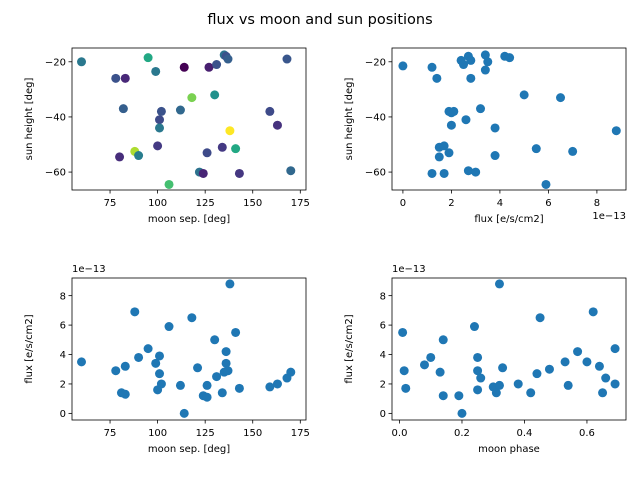 This screenshot has width=640, height=480. What do you see at coordinates (63, 385) in the screenshot?
I see `y-tick-label: 2` at bounding box center [63, 385].